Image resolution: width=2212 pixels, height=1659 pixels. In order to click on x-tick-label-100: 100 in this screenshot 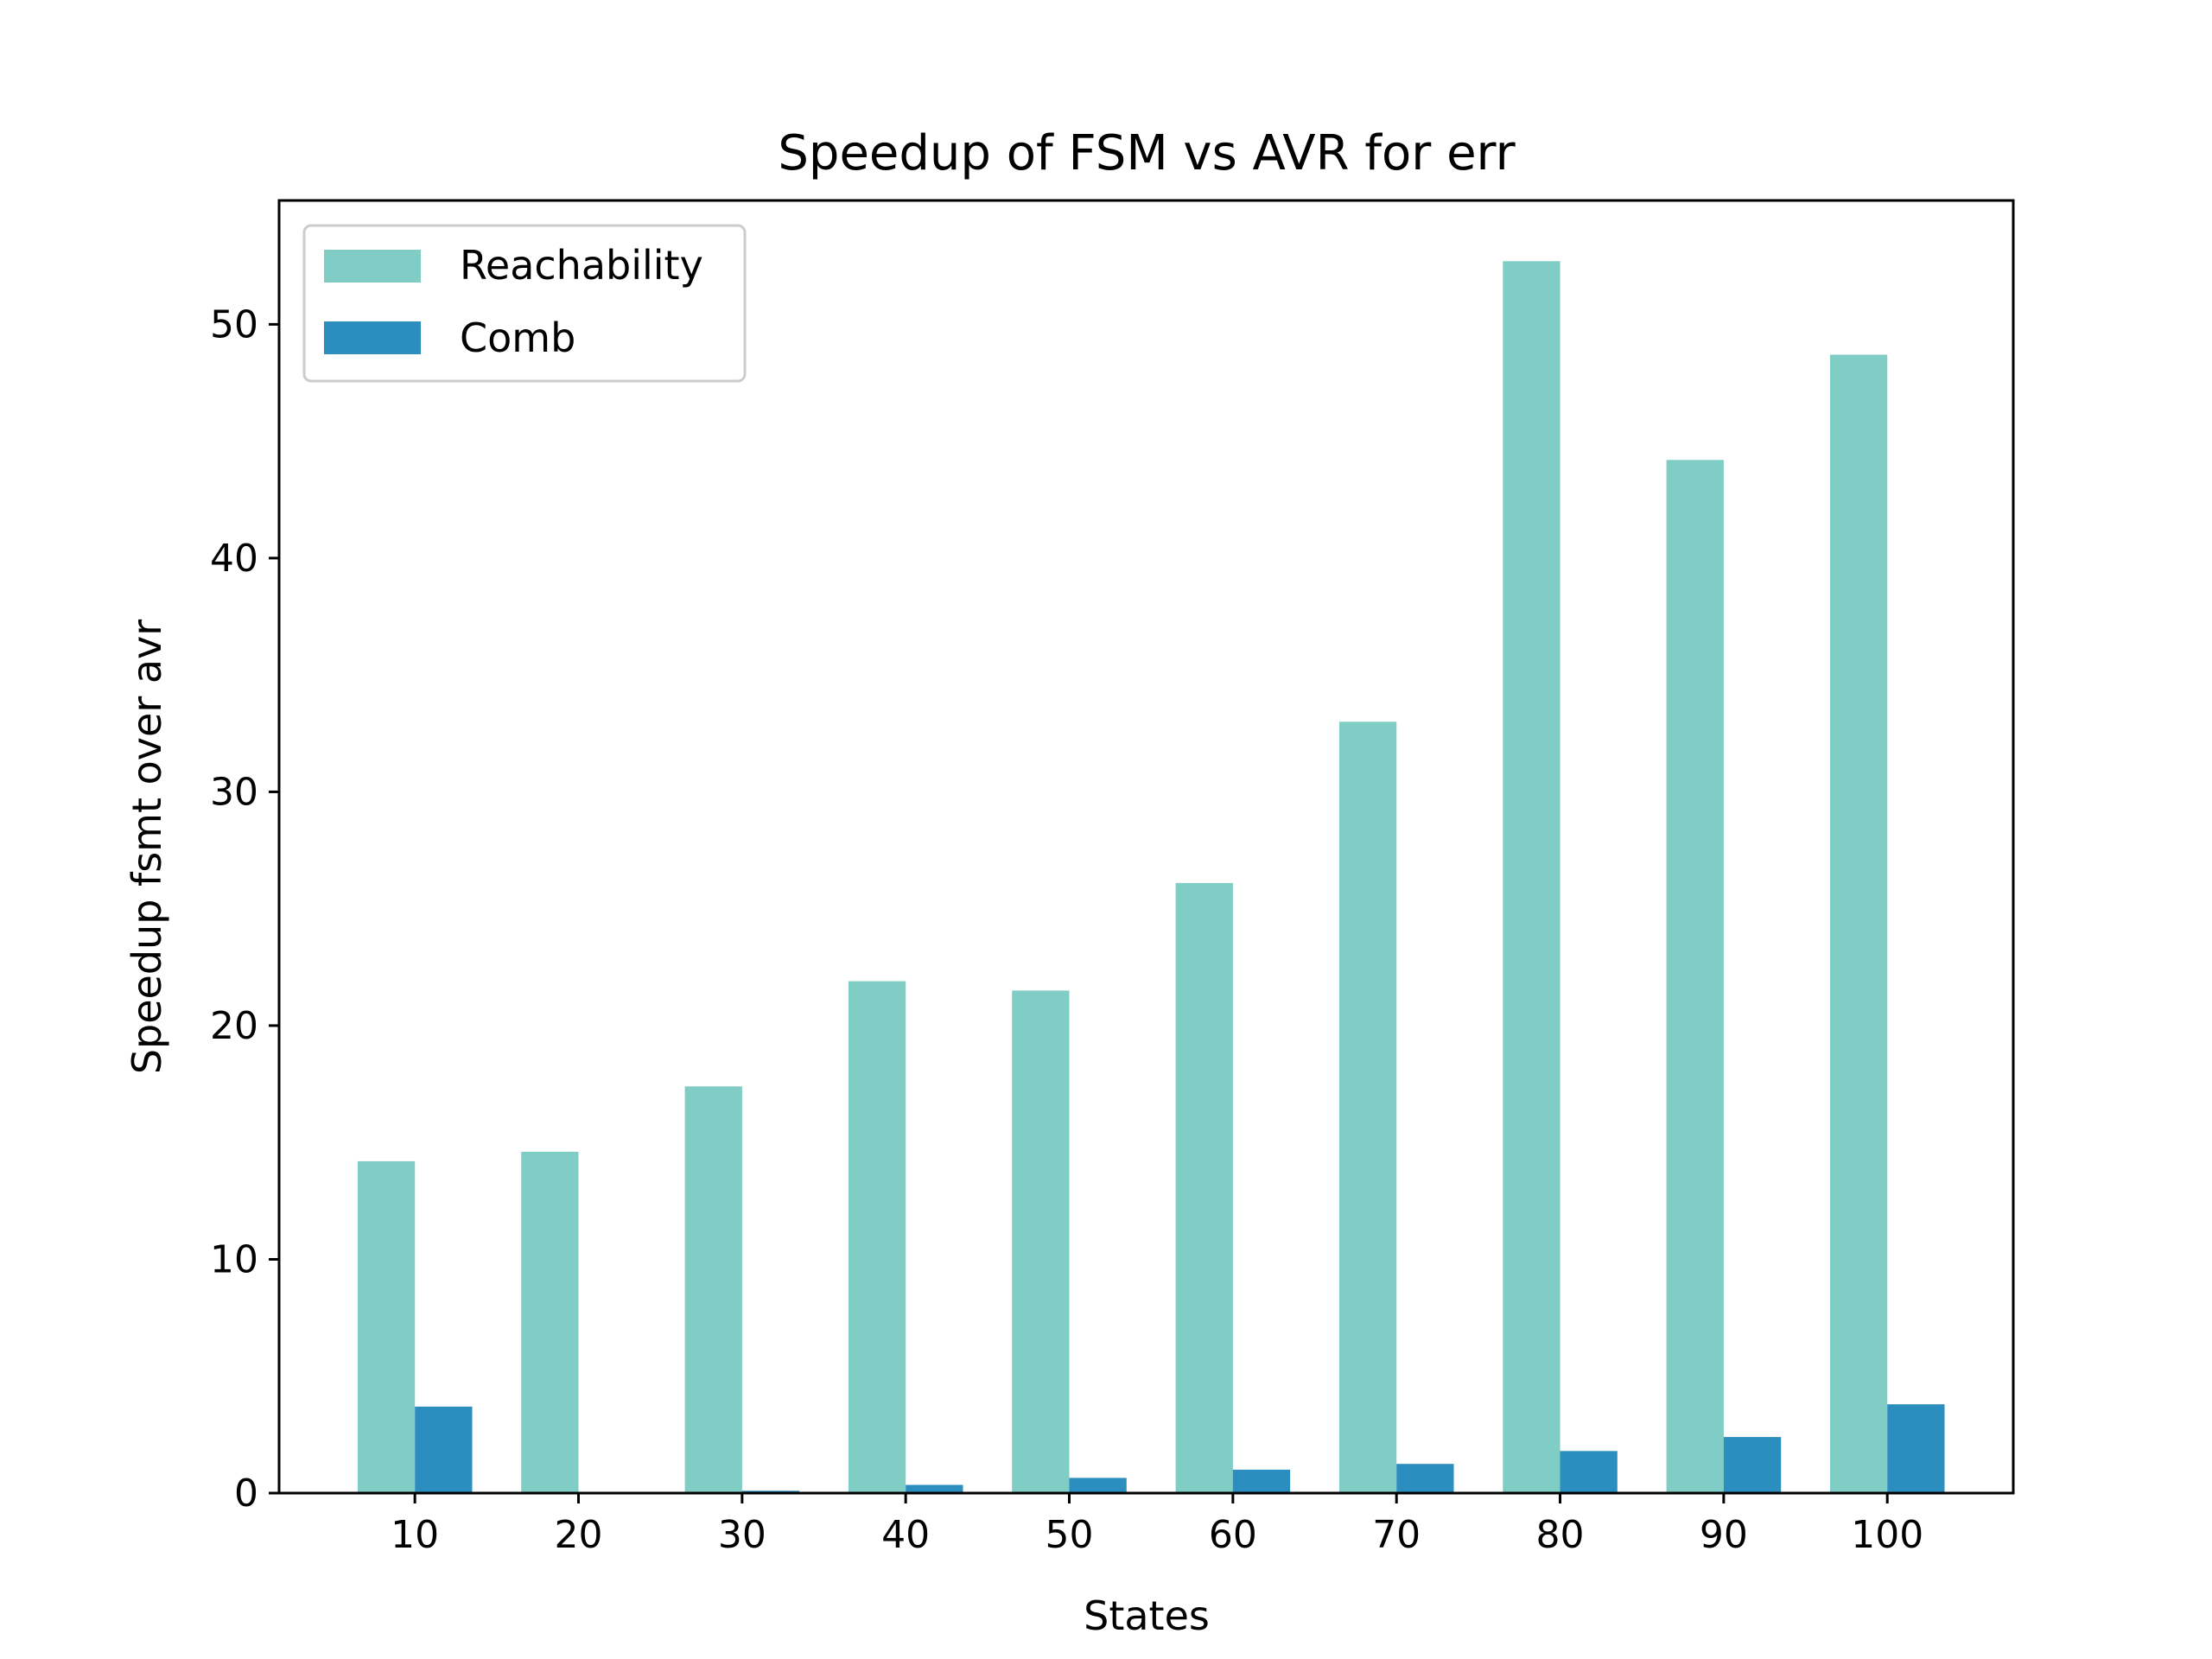, I will do `click(1887, 1535)`.